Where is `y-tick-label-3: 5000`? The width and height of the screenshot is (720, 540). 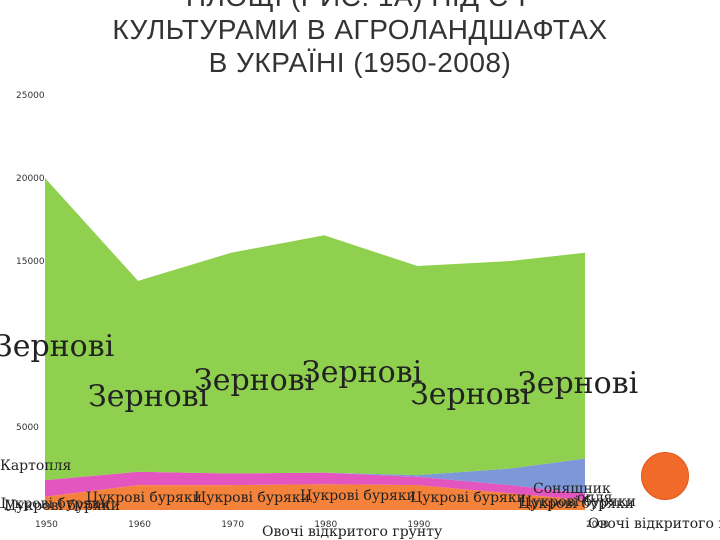
y-tick-label-3: 5000 is located at coordinates (27, 428).